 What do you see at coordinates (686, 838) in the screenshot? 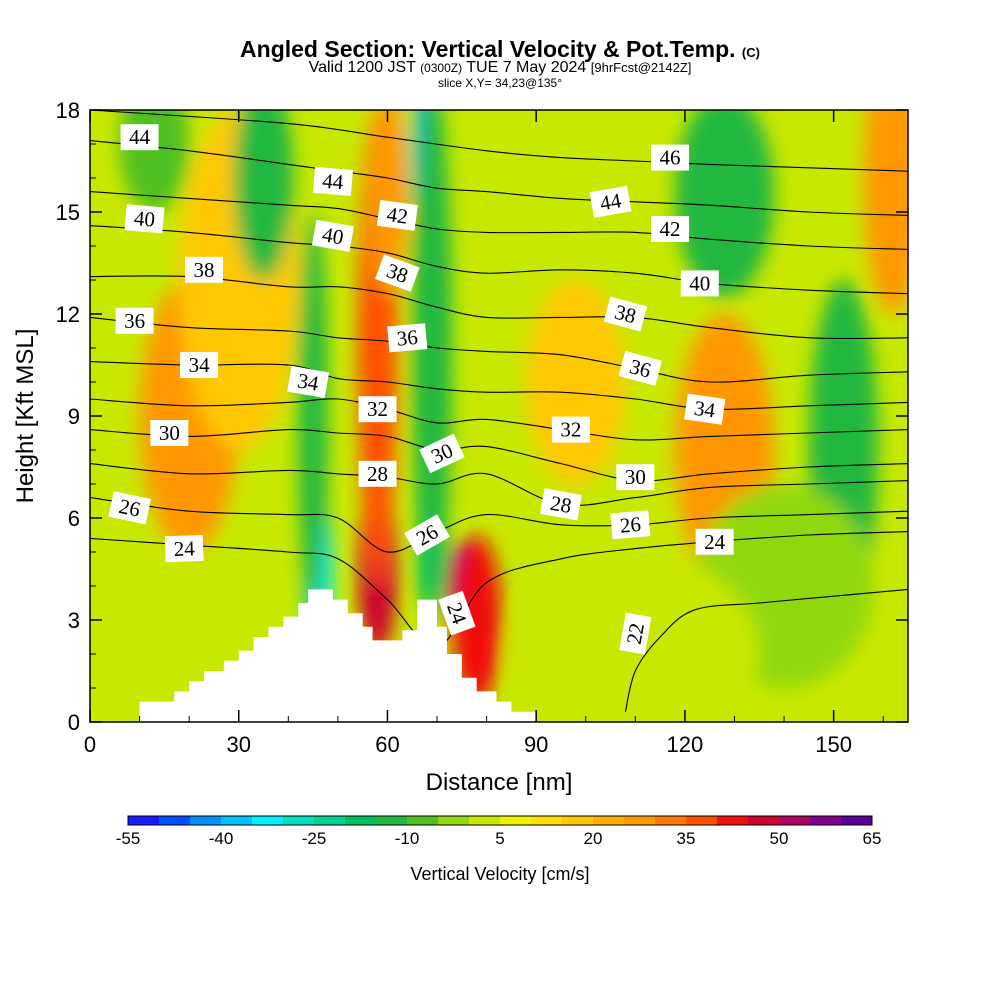
I see `colorbar-tick-label: 35` at bounding box center [686, 838].